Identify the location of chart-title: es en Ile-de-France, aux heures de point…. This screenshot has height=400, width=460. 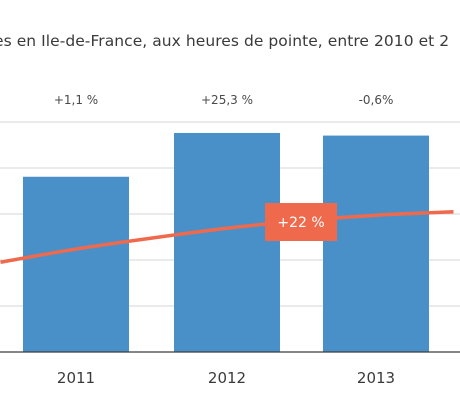
(225, 41).